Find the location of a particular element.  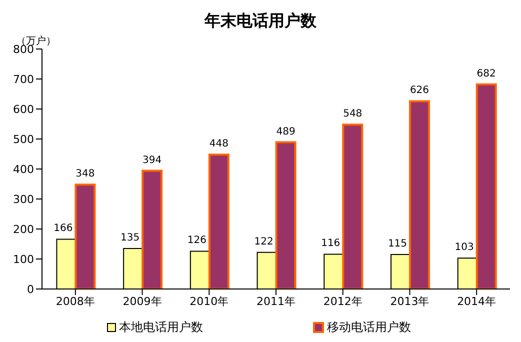

data-label: 103 is located at coordinates (464, 248).